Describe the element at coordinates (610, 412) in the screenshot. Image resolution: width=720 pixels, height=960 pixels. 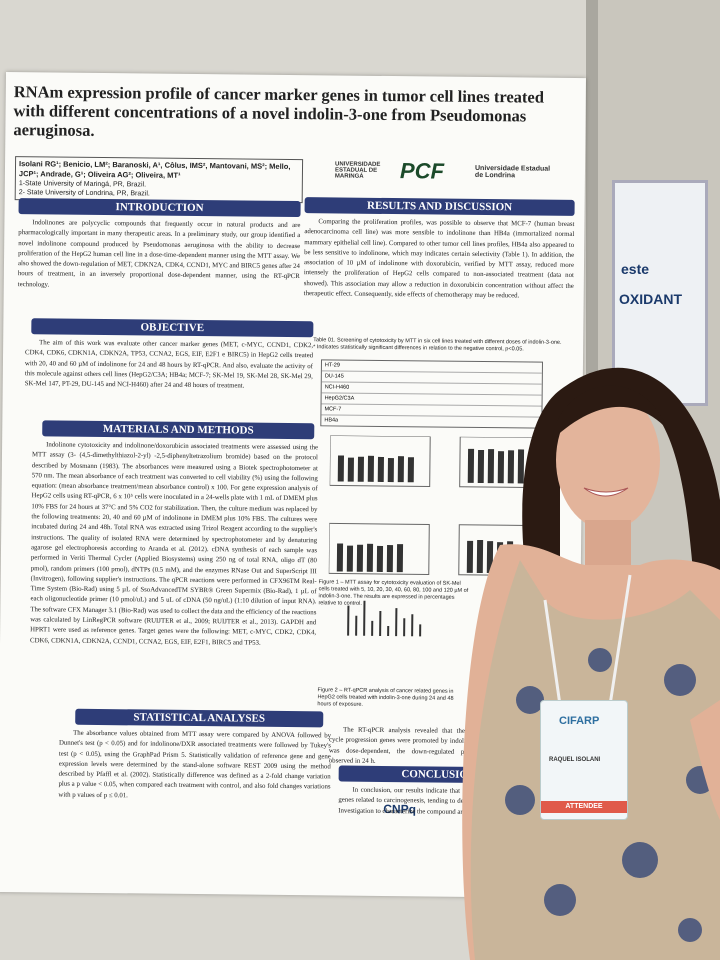
I see `fringe` at that location.